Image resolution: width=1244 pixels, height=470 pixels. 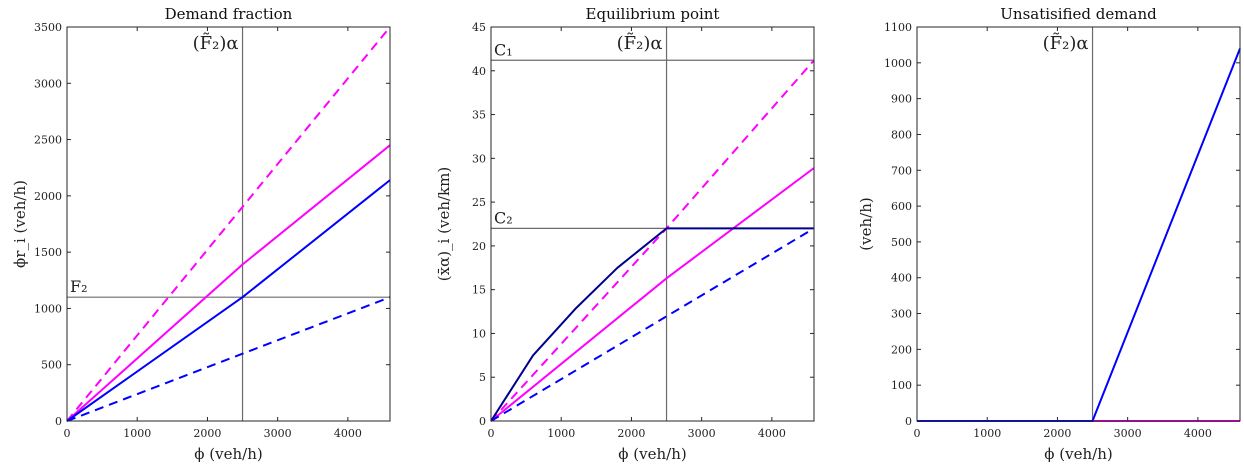 What do you see at coordinates (444, 224) in the screenshot?
I see `y-axis-label: (x̄α)_i (veh/km)` at bounding box center [444, 224].